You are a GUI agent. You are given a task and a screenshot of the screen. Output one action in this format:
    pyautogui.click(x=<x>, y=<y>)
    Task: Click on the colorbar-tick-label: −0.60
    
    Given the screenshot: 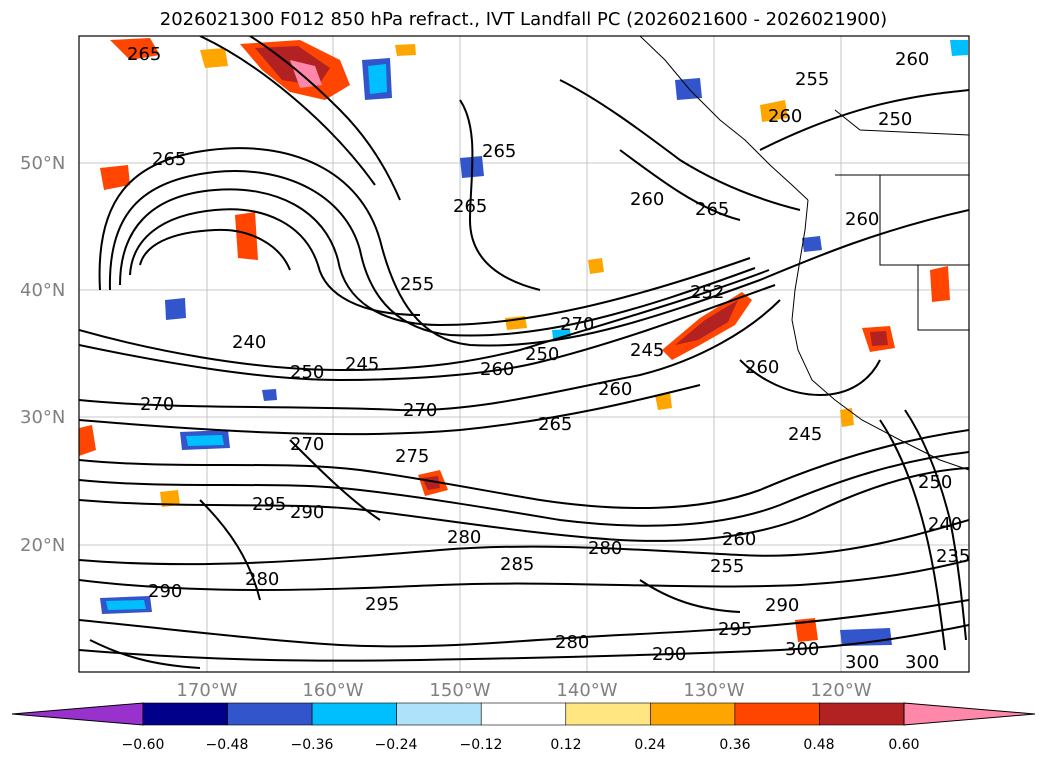 What is the action you would take?
    pyautogui.click(x=143, y=745)
    